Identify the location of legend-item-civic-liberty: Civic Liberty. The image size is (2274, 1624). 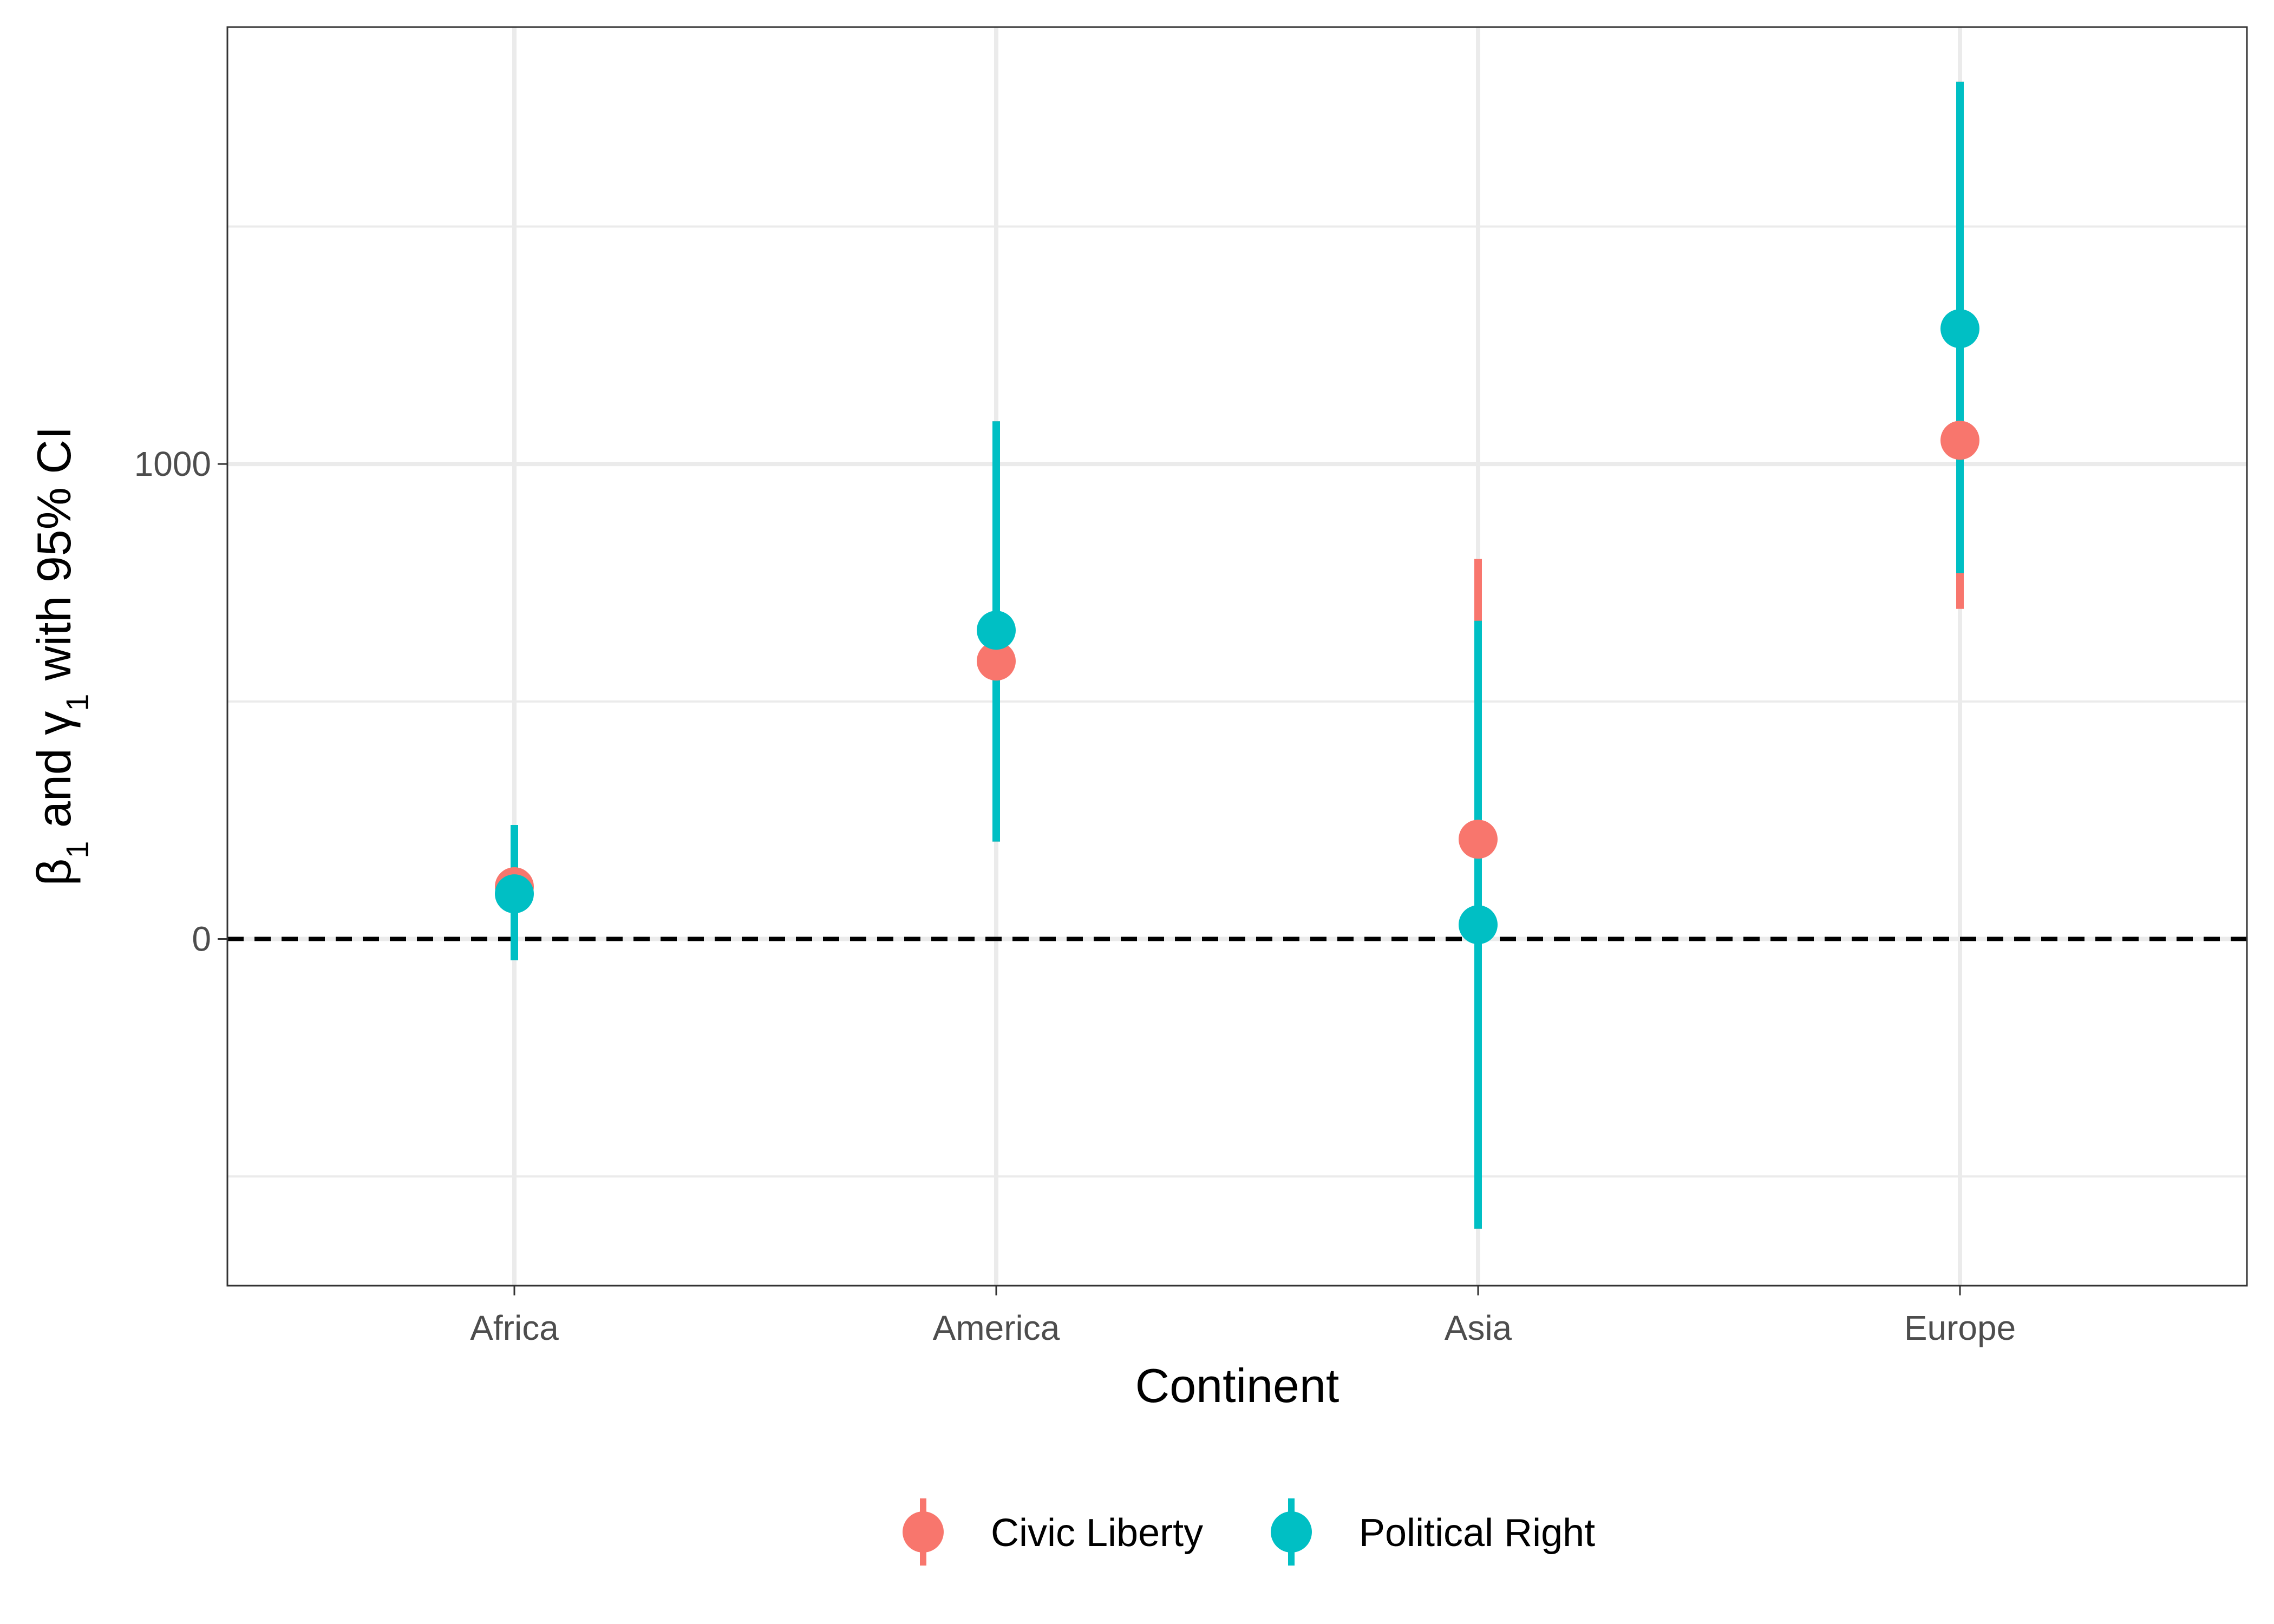
(1053, 1532).